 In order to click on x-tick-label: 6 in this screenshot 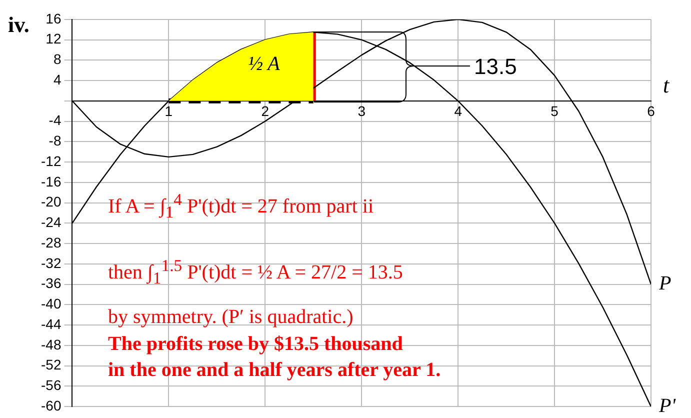, I will do `click(651, 111)`.